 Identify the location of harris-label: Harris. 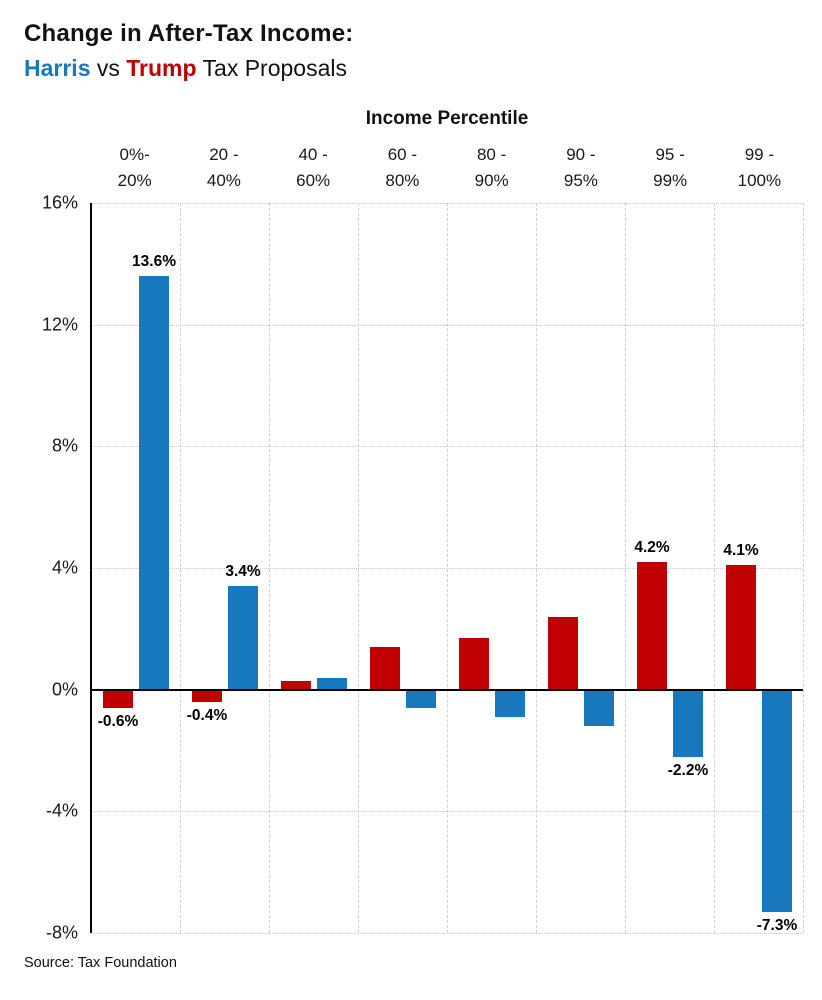
(57, 68).